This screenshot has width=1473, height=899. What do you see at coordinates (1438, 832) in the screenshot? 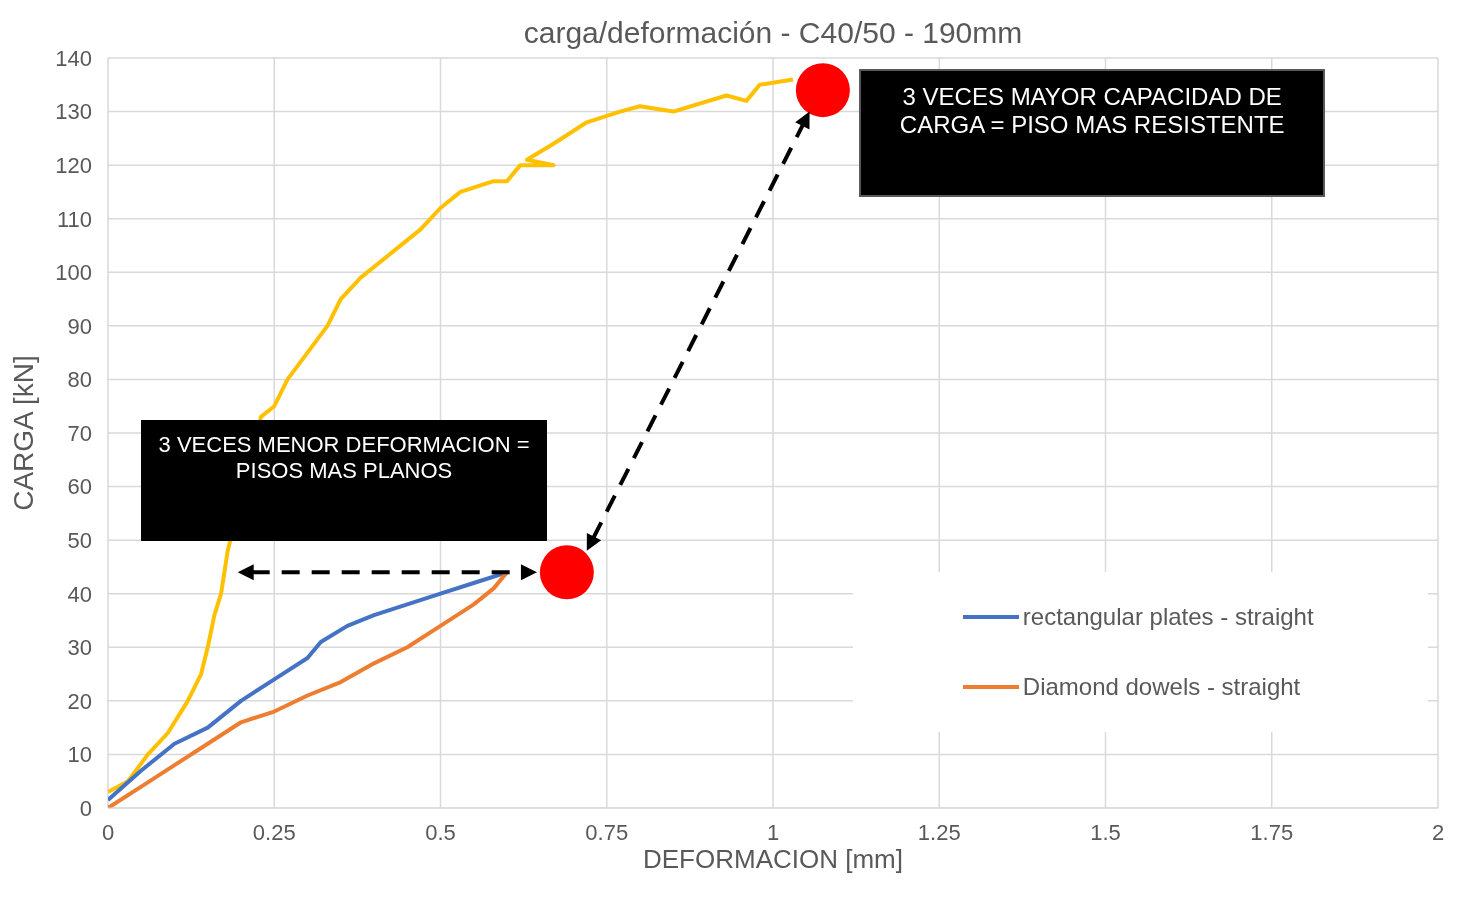
I see `x-tick-label: 2` at bounding box center [1438, 832].